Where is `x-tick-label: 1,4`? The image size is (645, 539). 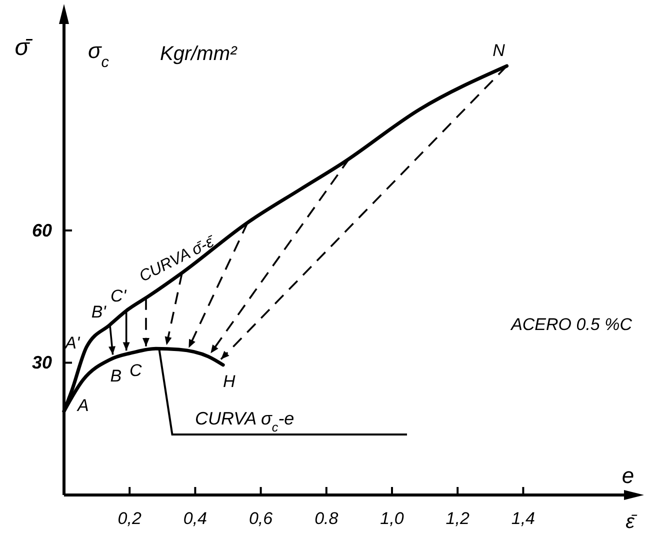
x-tick-label: 1,4 is located at coordinates (523, 518).